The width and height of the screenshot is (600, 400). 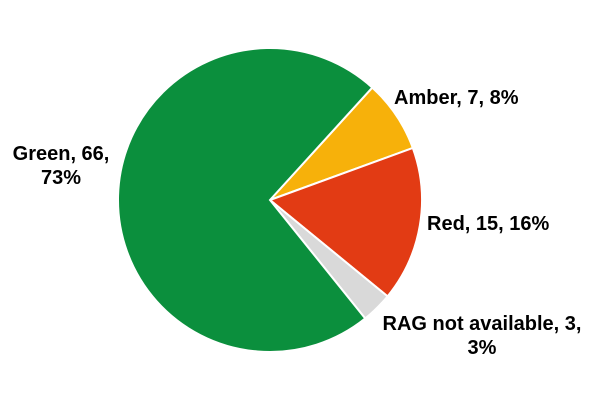 I want to click on slice-label: Green, 66, 73%, so click(x=61, y=166).